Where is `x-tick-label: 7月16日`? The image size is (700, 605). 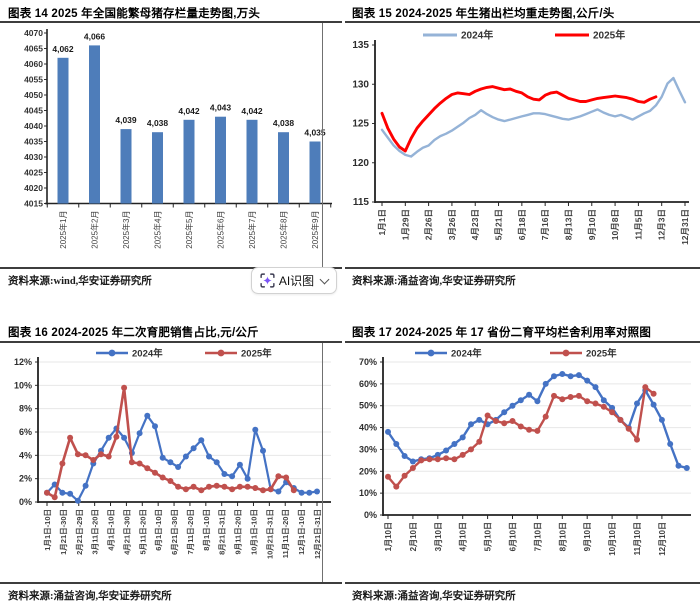 x-tick-label: 7月16日 is located at coordinates (545, 224).